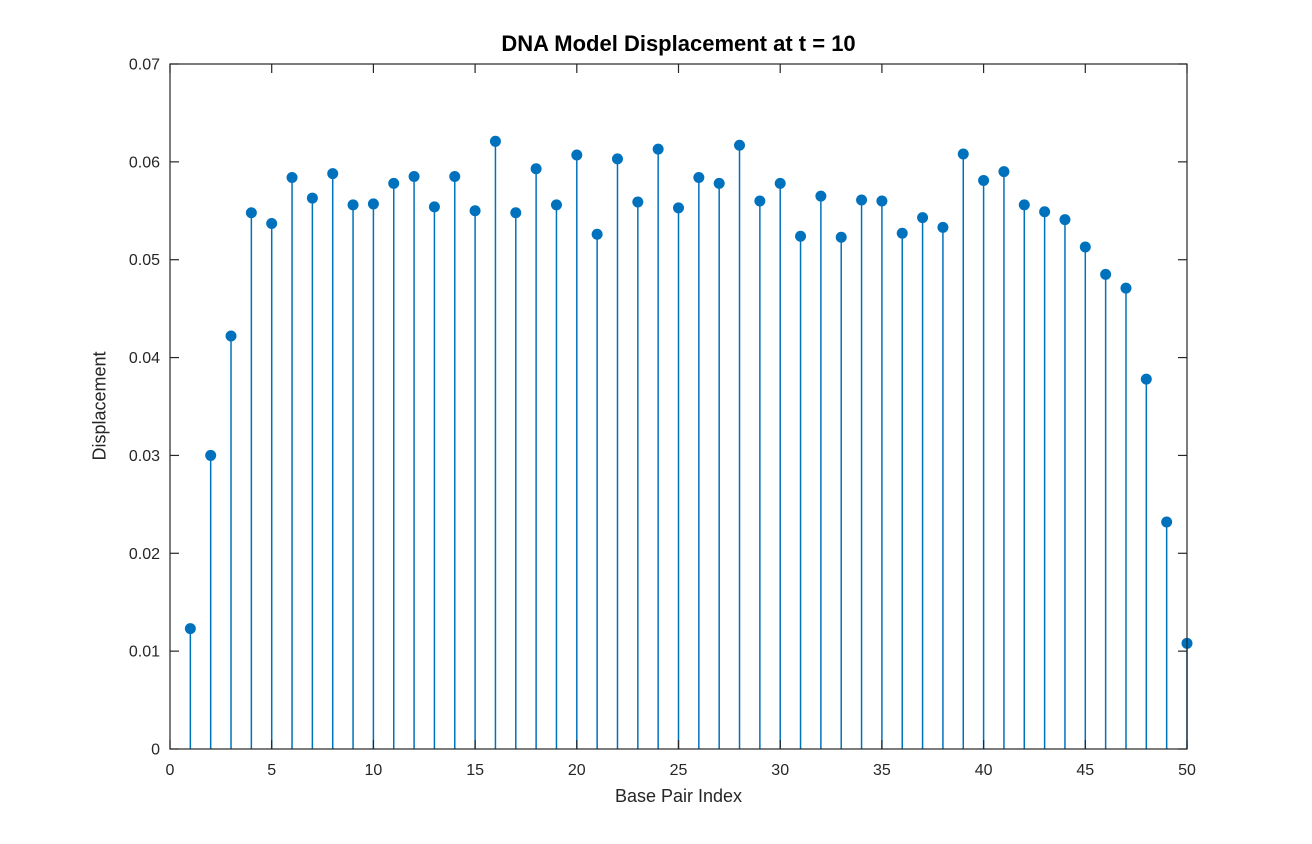 Image resolution: width=1312 pixels, height=844 pixels. I want to click on y-tick-label: 0.07, so click(144, 65).